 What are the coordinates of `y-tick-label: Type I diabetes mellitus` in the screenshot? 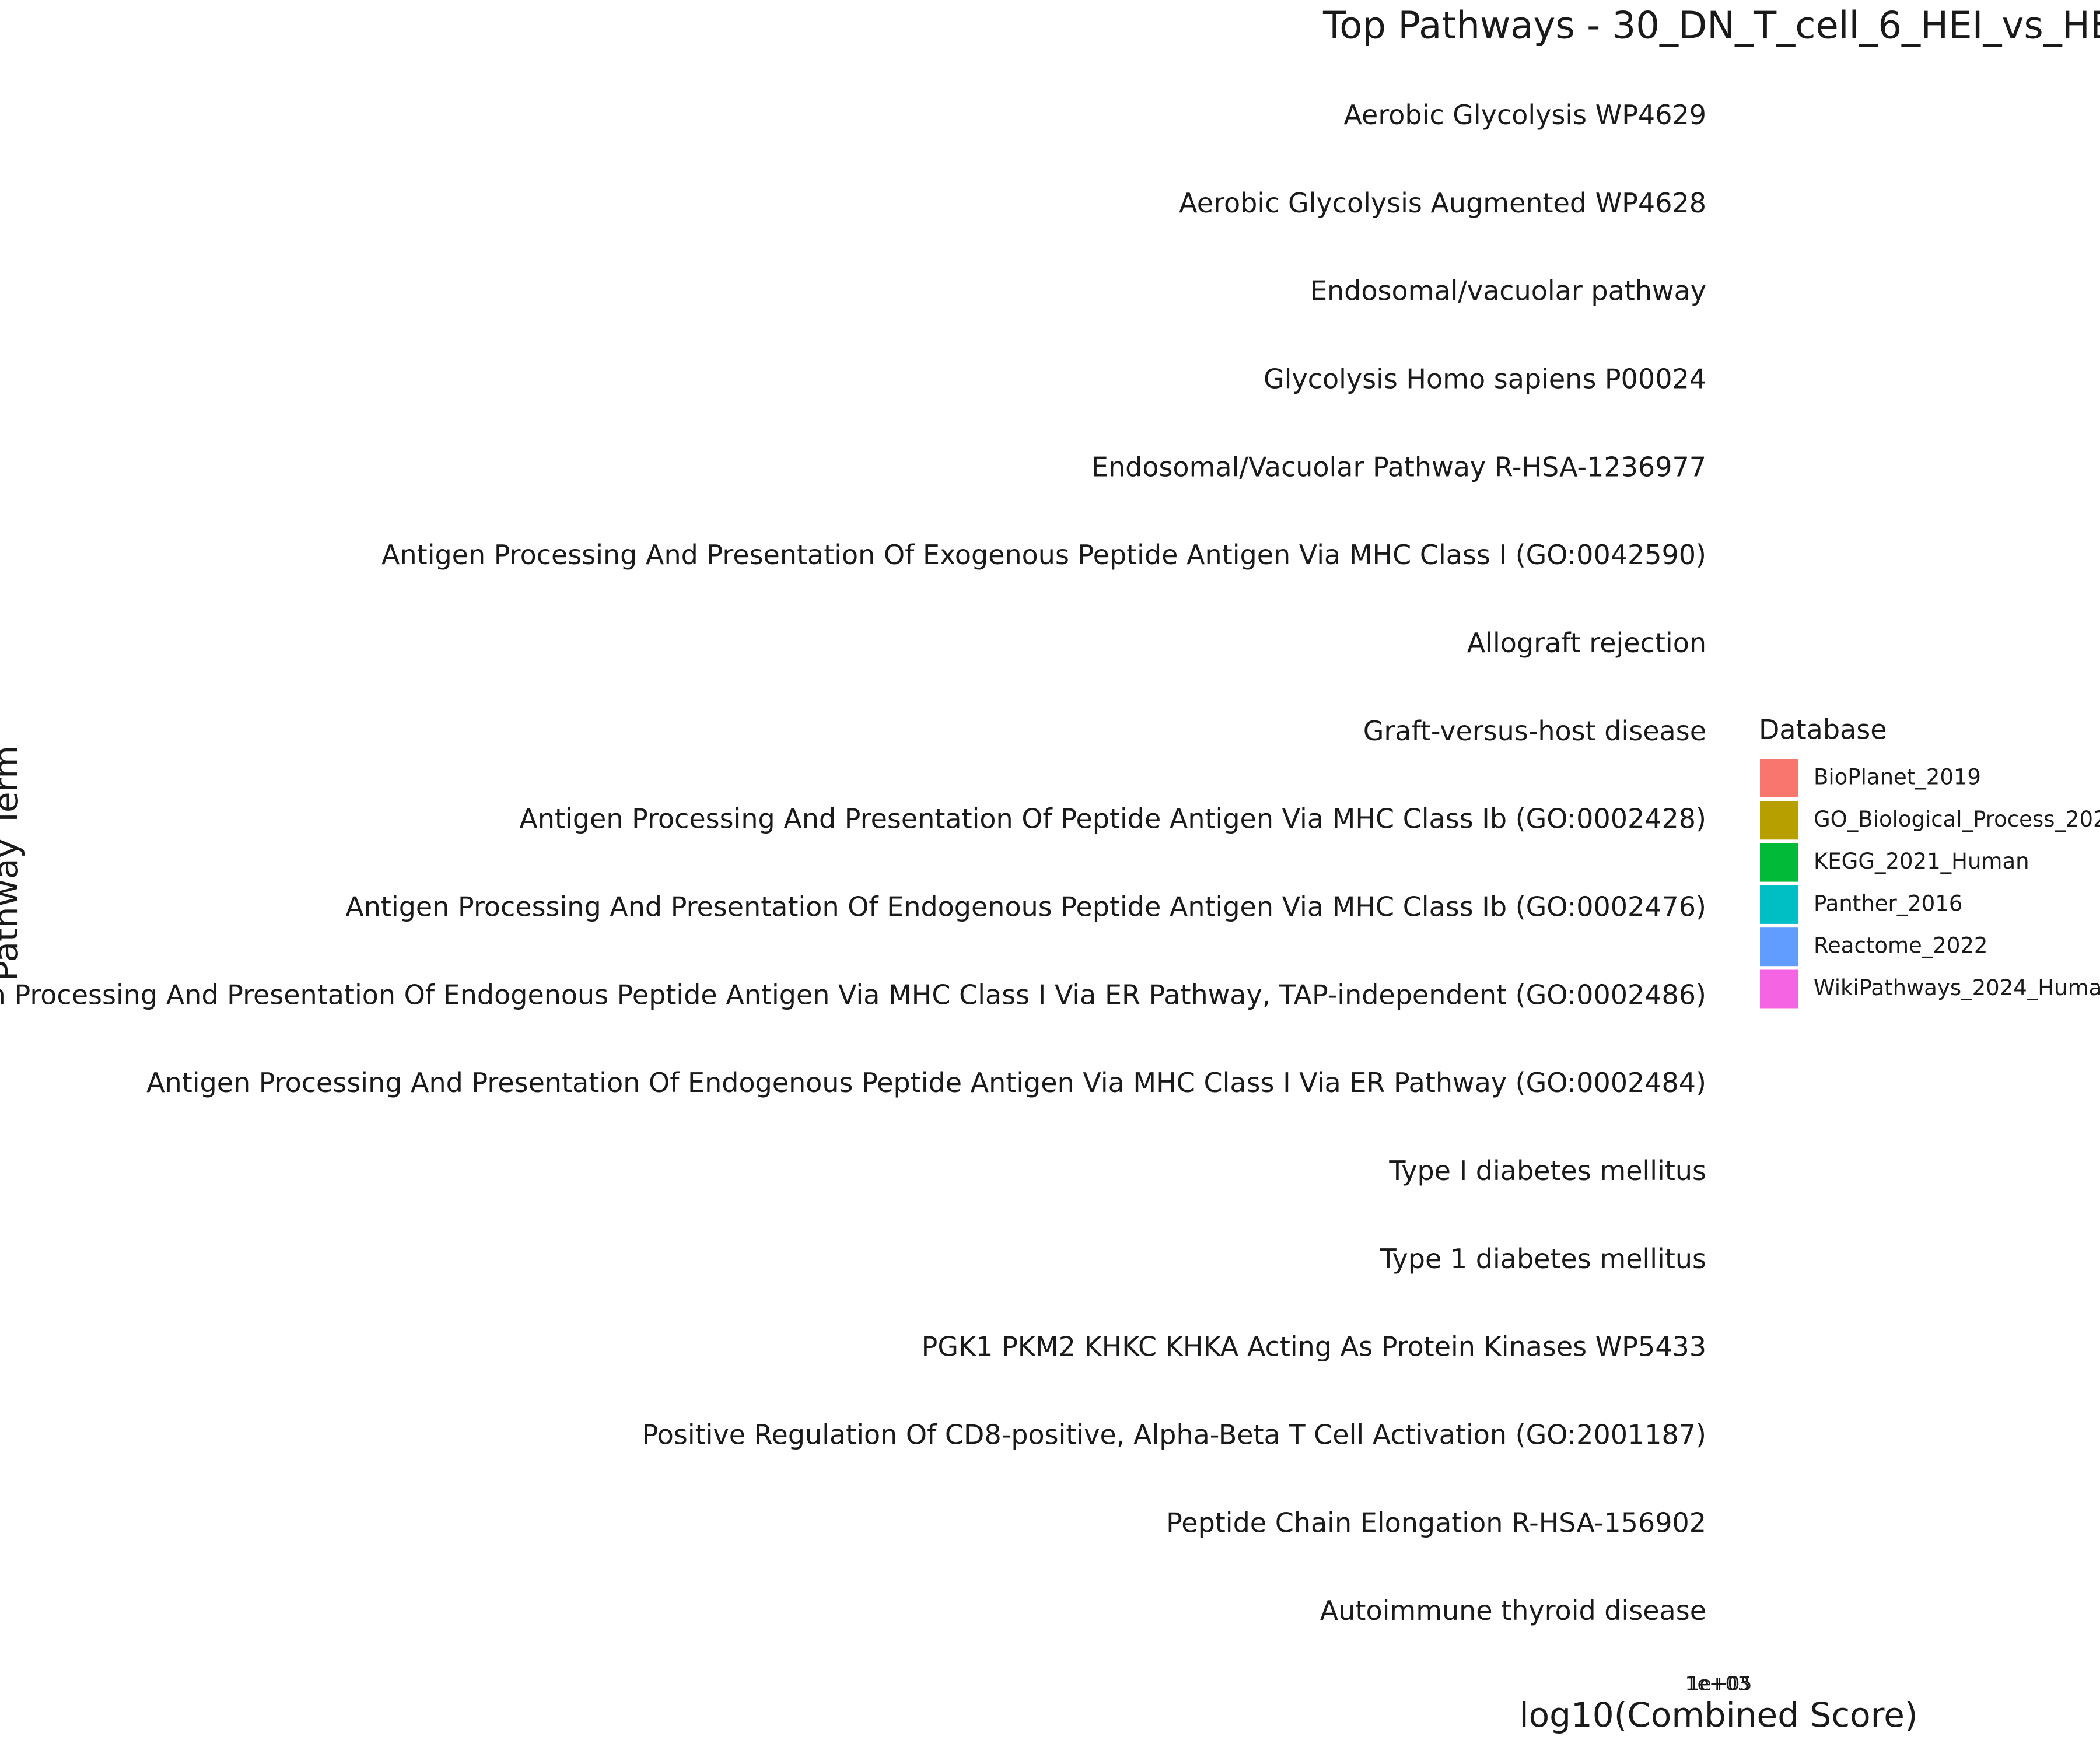 It's located at (1547, 1170).